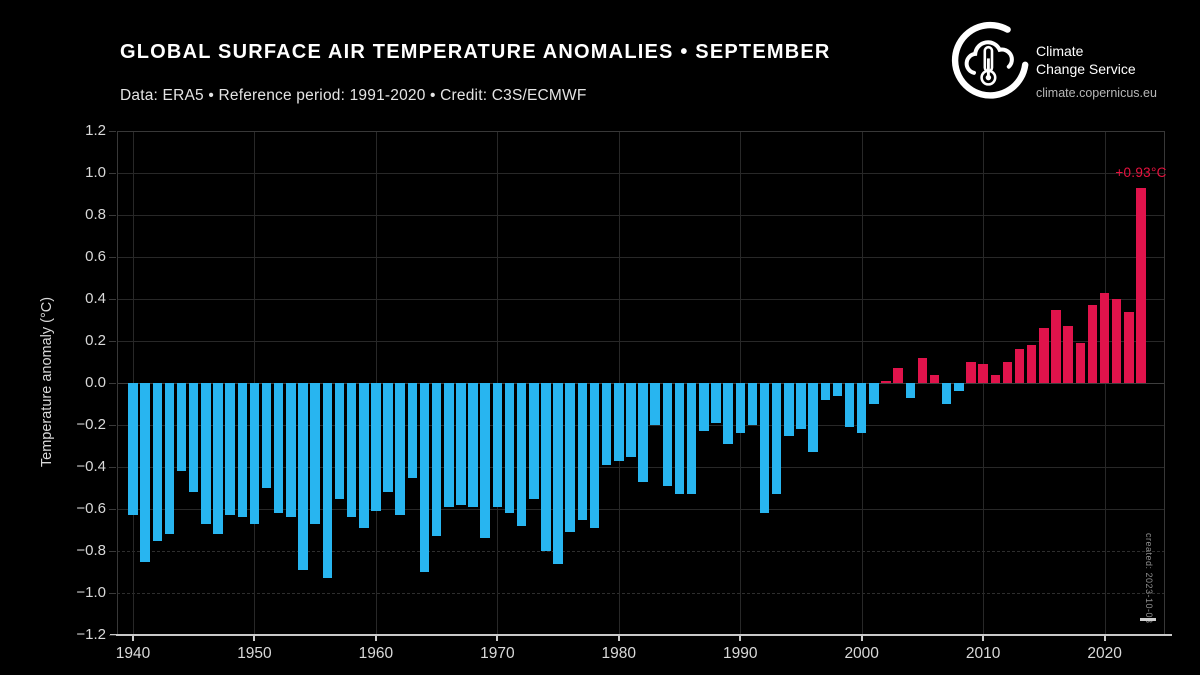 This screenshot has width=1200, height=675. What do you see at coordinates (95, 340) in the screenshot?
I see `y-tick-label: 0.2` at bounding box center [95, 340].